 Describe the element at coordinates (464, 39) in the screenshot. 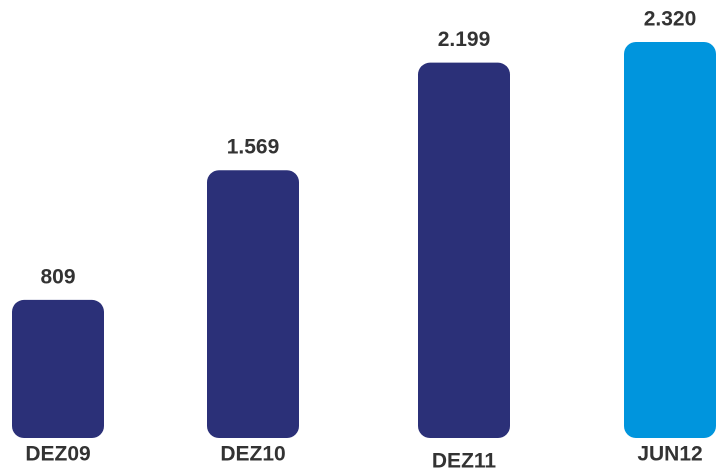

I see `value-label: 2.199` at that location.